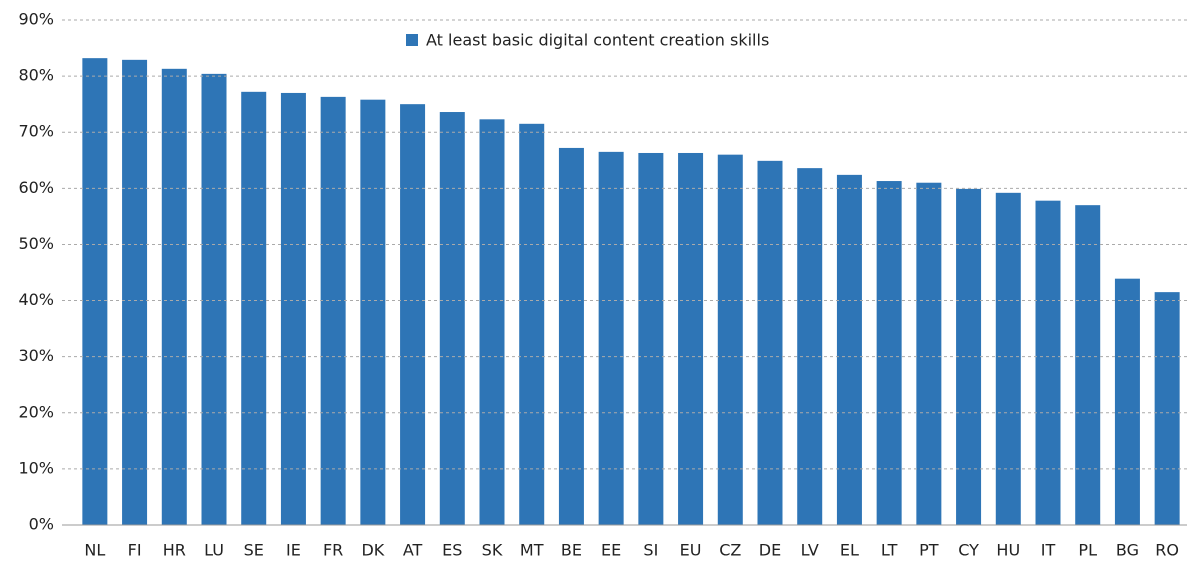 The image size is (1188, 566). What do you see at coordinates (1008, 550) in the screenshot?
I see `x-tick-label: HU` at bounding box center [1008, 550].